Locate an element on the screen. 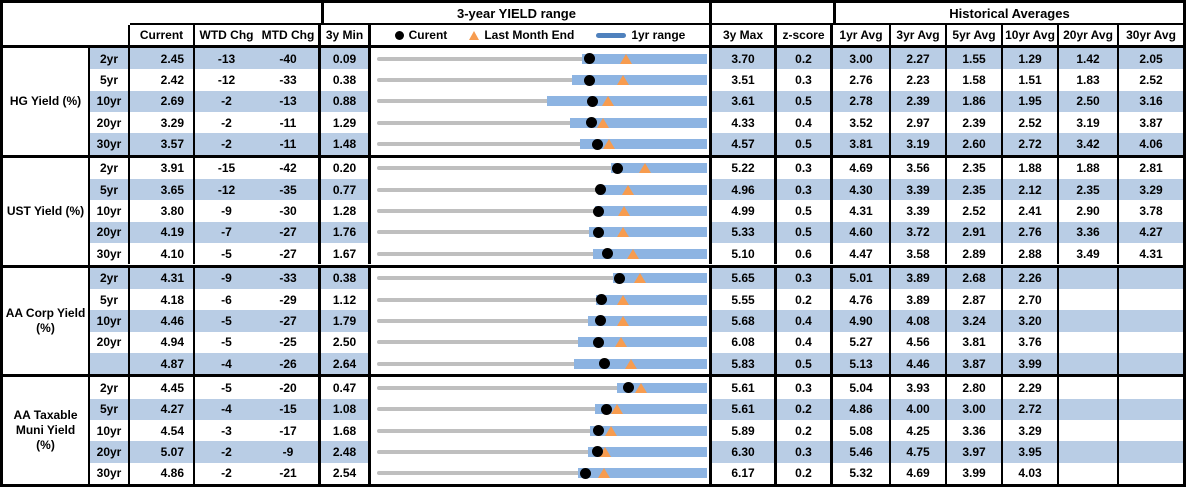  last-month-end-triangle-icon is located at coordinates (474, 35).